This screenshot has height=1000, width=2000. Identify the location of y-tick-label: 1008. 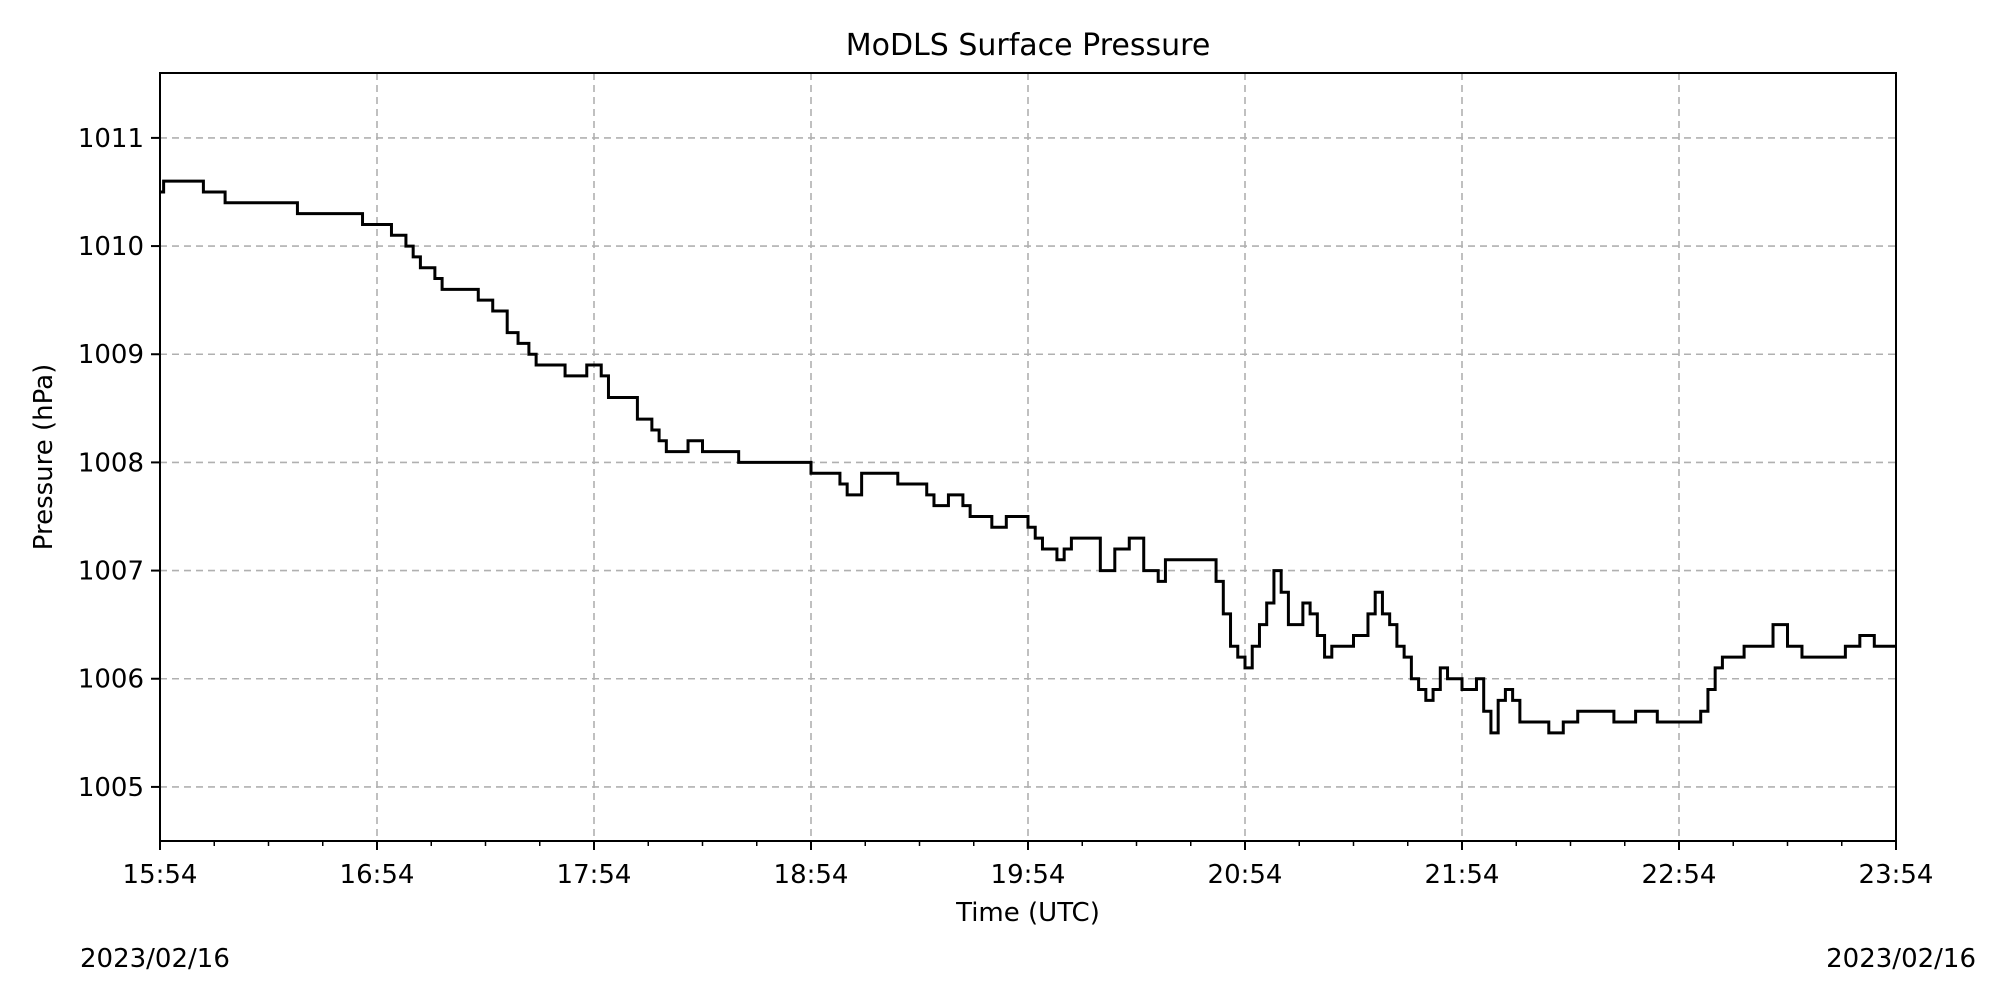
(111, 463).